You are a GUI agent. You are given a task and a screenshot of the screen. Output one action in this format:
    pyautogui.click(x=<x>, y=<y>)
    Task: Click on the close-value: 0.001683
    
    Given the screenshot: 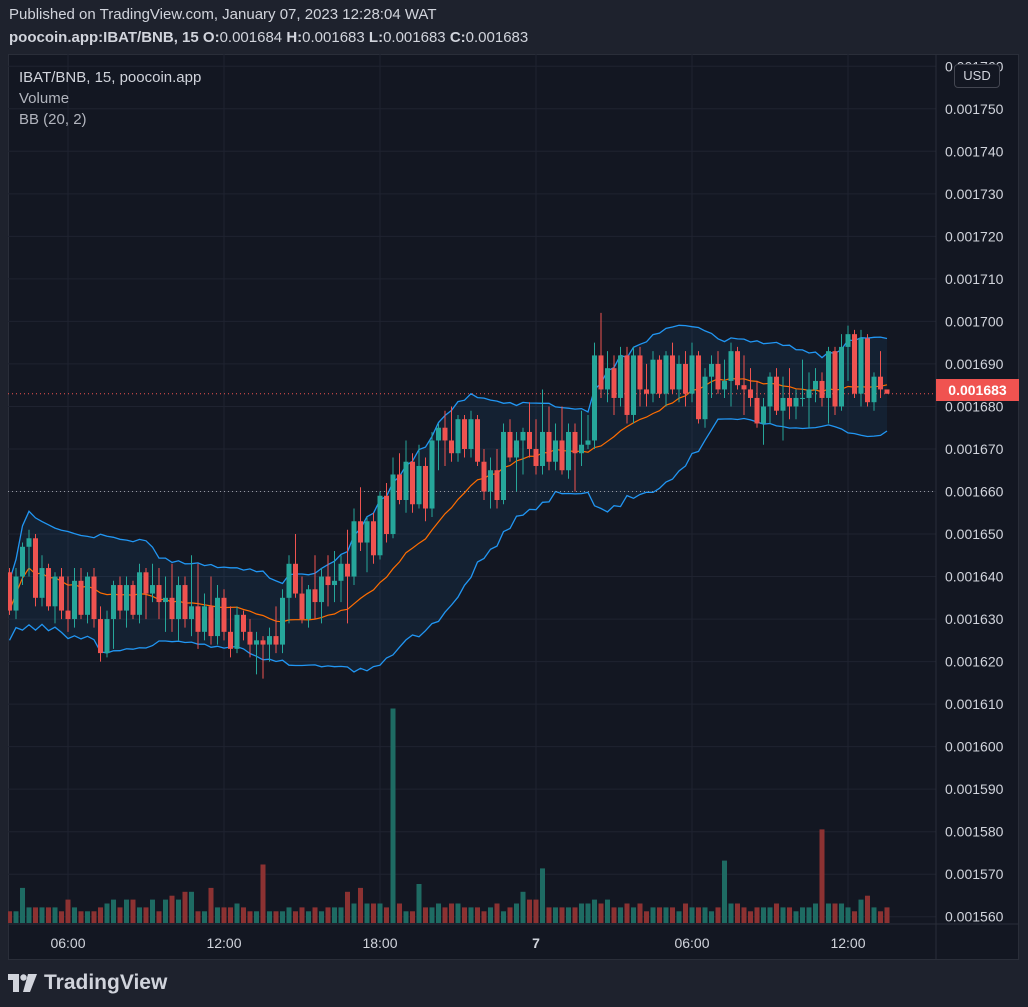 What is the action you would take?
    pyautogui.click(x=497, y=37)
    